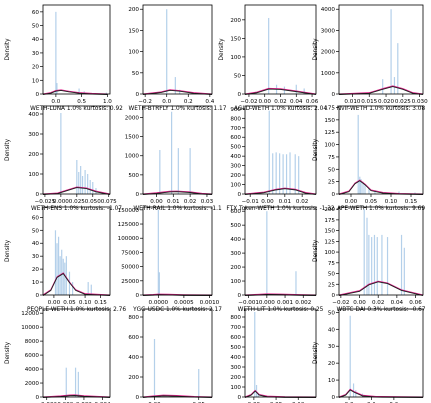 This screenshot has width=431, height=403. What do you see at coordinates (207, 202) in the screenshot?
I see `x-tick-label: 0.03` at bounding box center [207, 202].